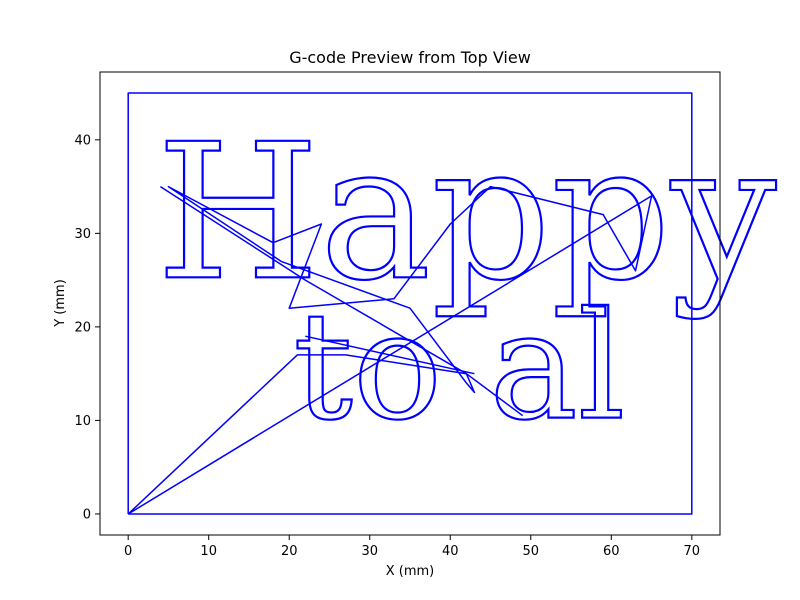  I want to click on y-tick-label: 0, so click(87, 514).